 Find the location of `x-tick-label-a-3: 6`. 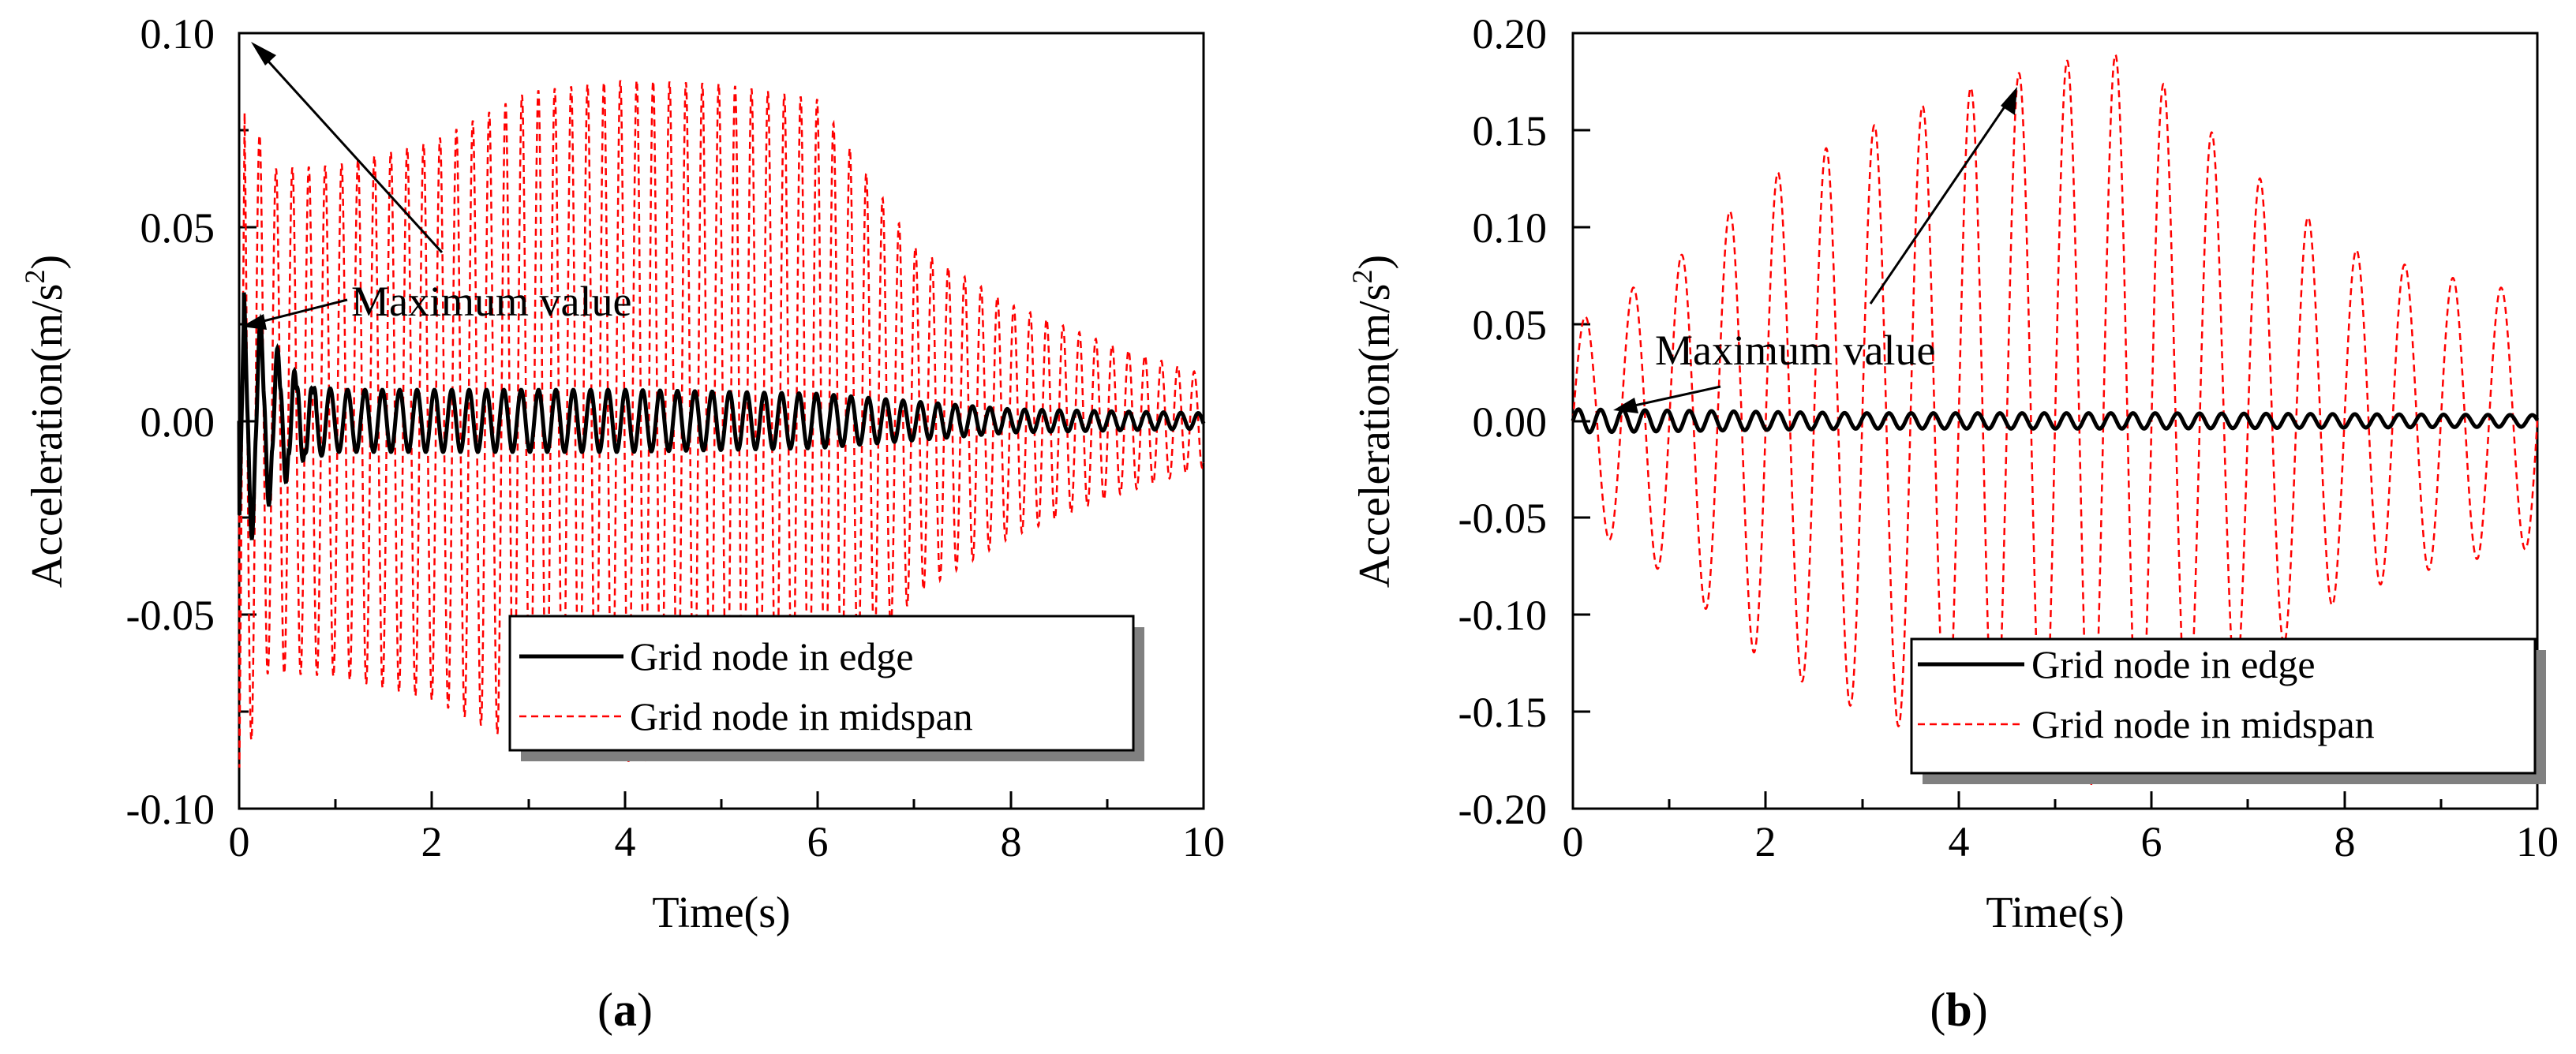

x-tick-label-a-3: 6 is located at coordinates (818, 842).